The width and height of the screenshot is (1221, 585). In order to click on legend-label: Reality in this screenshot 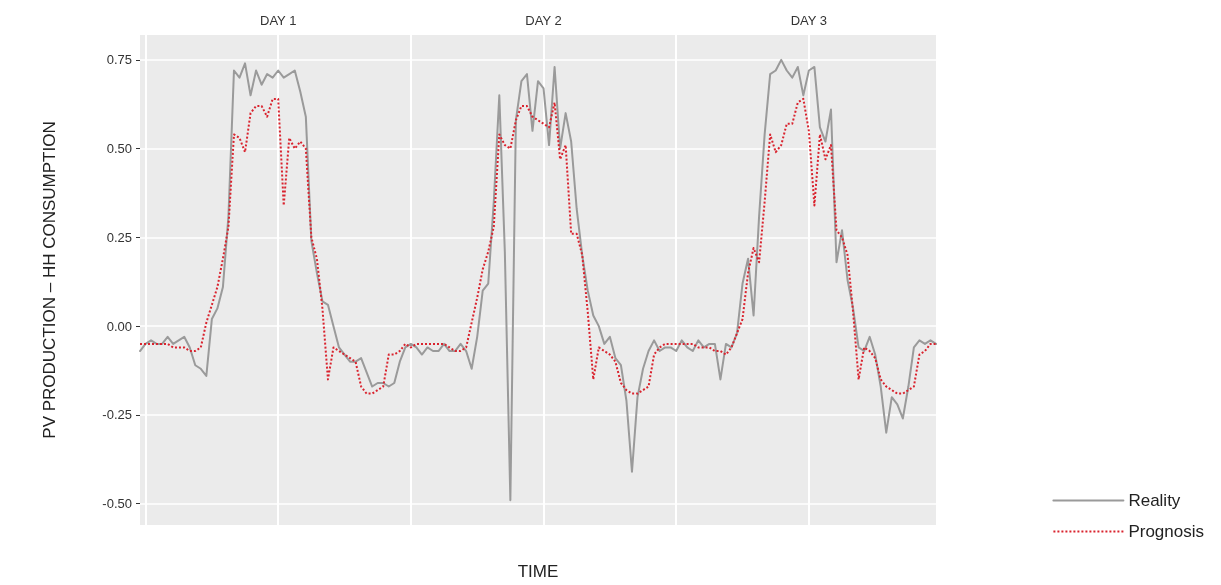, I will do `click(1154, 500)`.